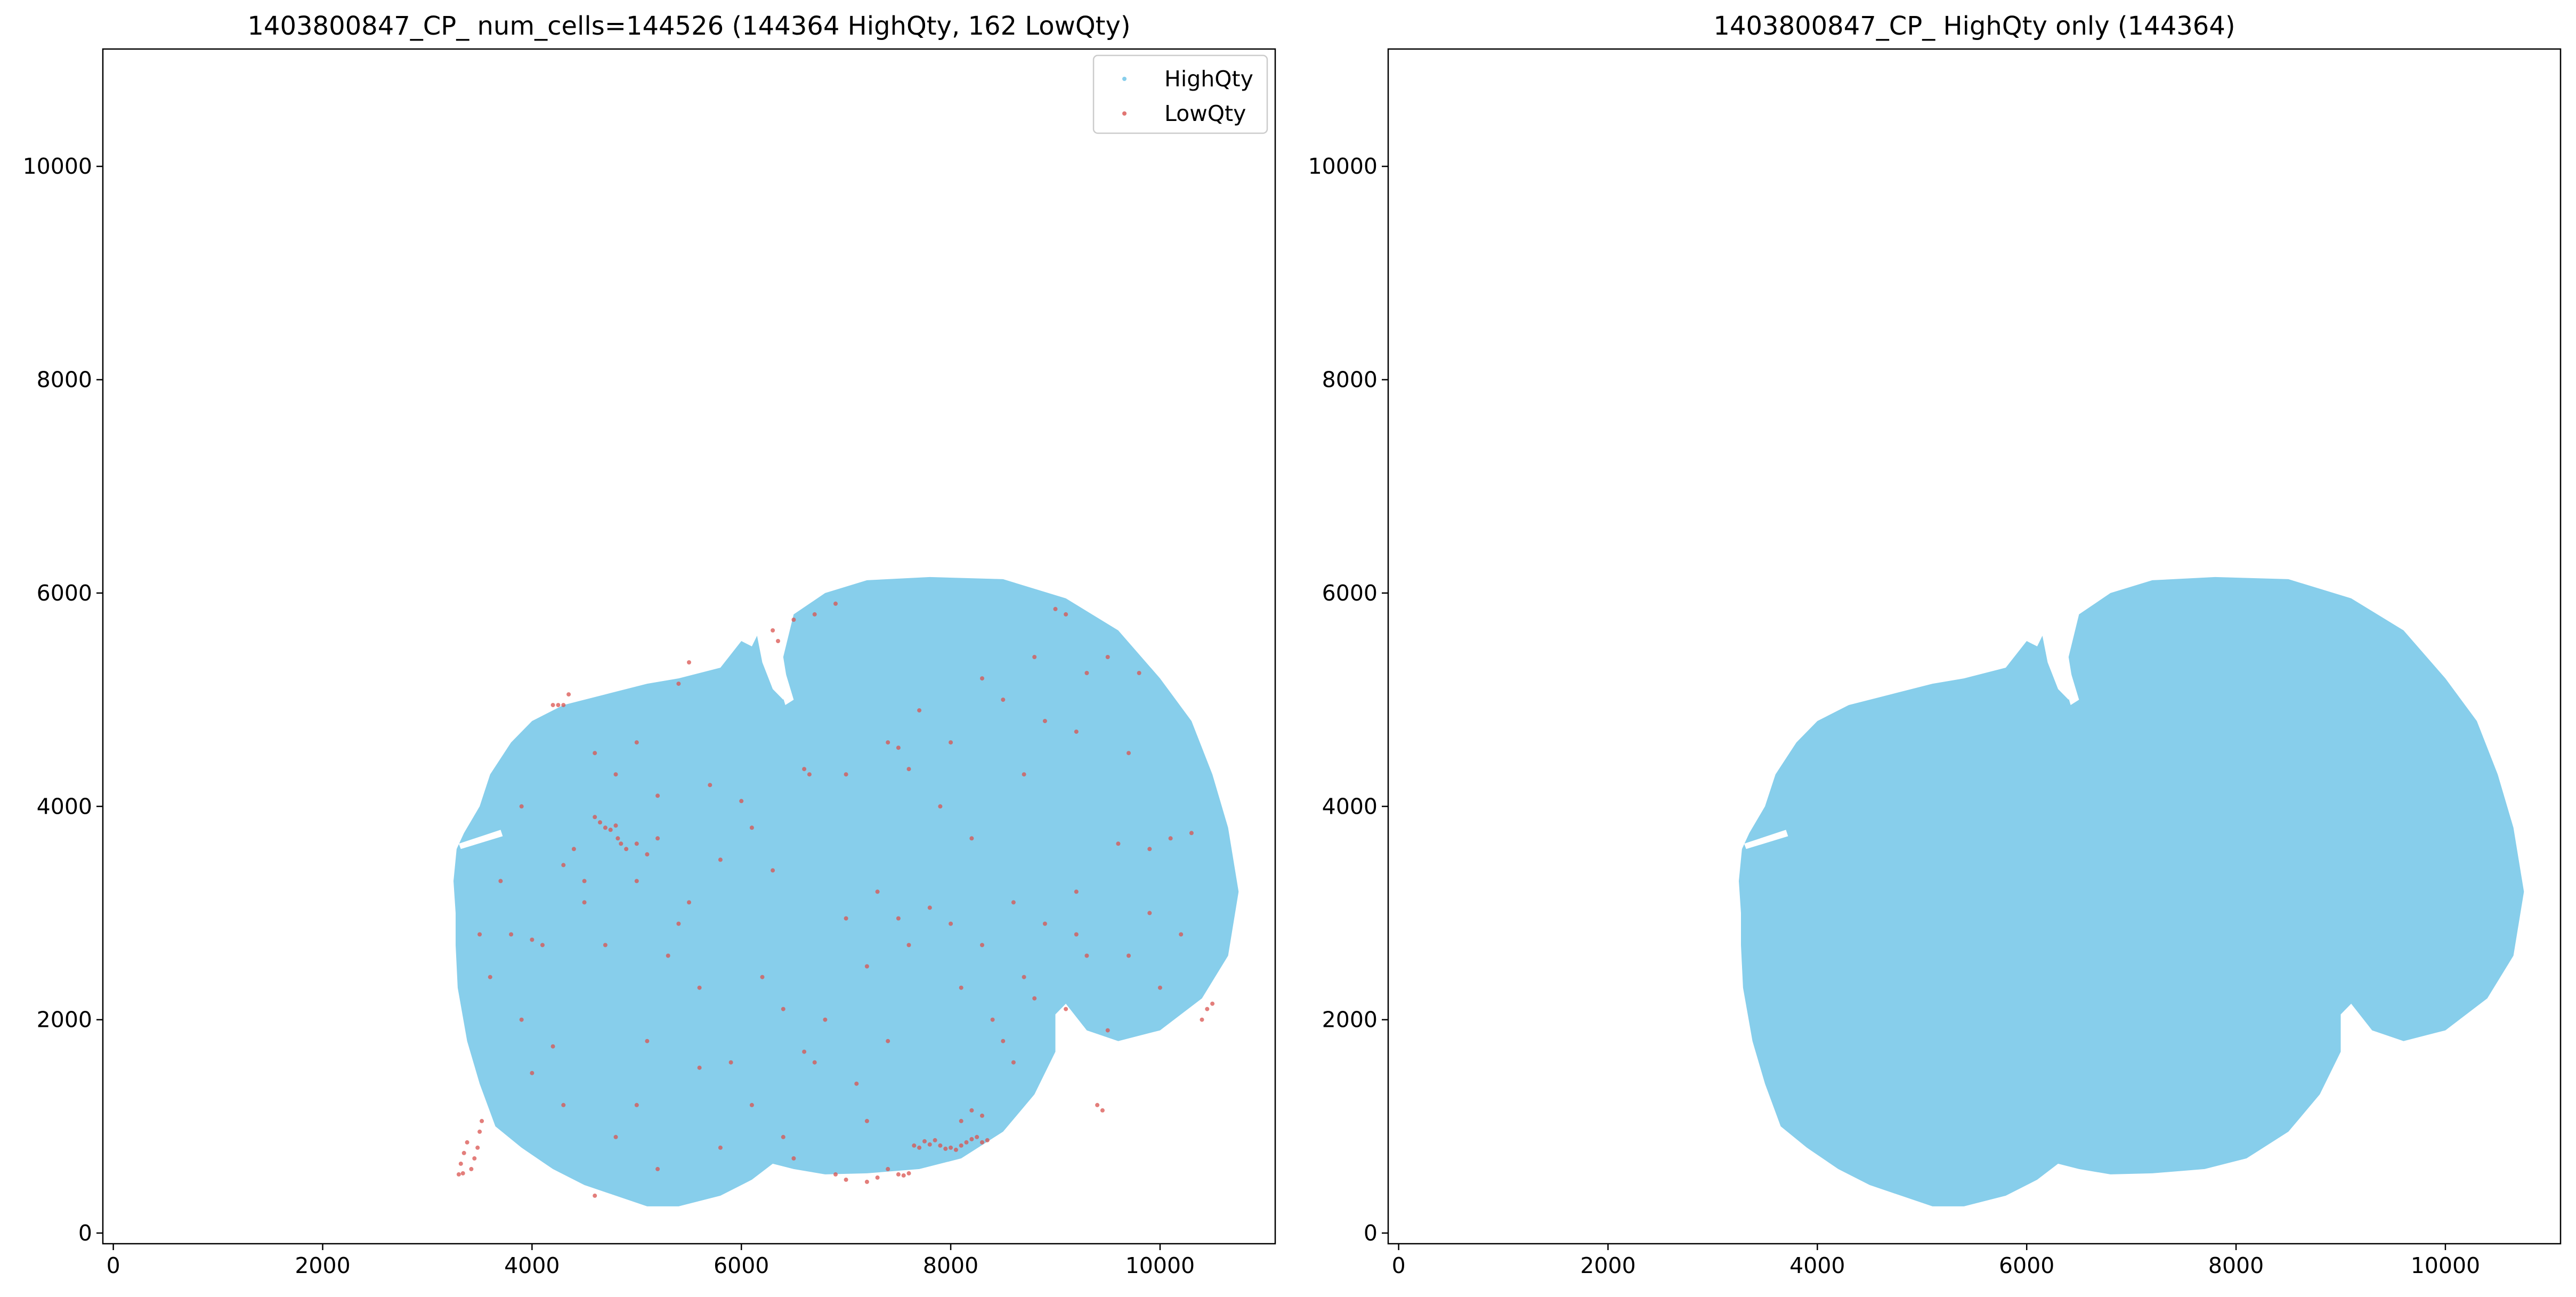  Describe the element at coordinates (113, 1265) in the screenshot. I see `x-tick-label: 0` at that location.